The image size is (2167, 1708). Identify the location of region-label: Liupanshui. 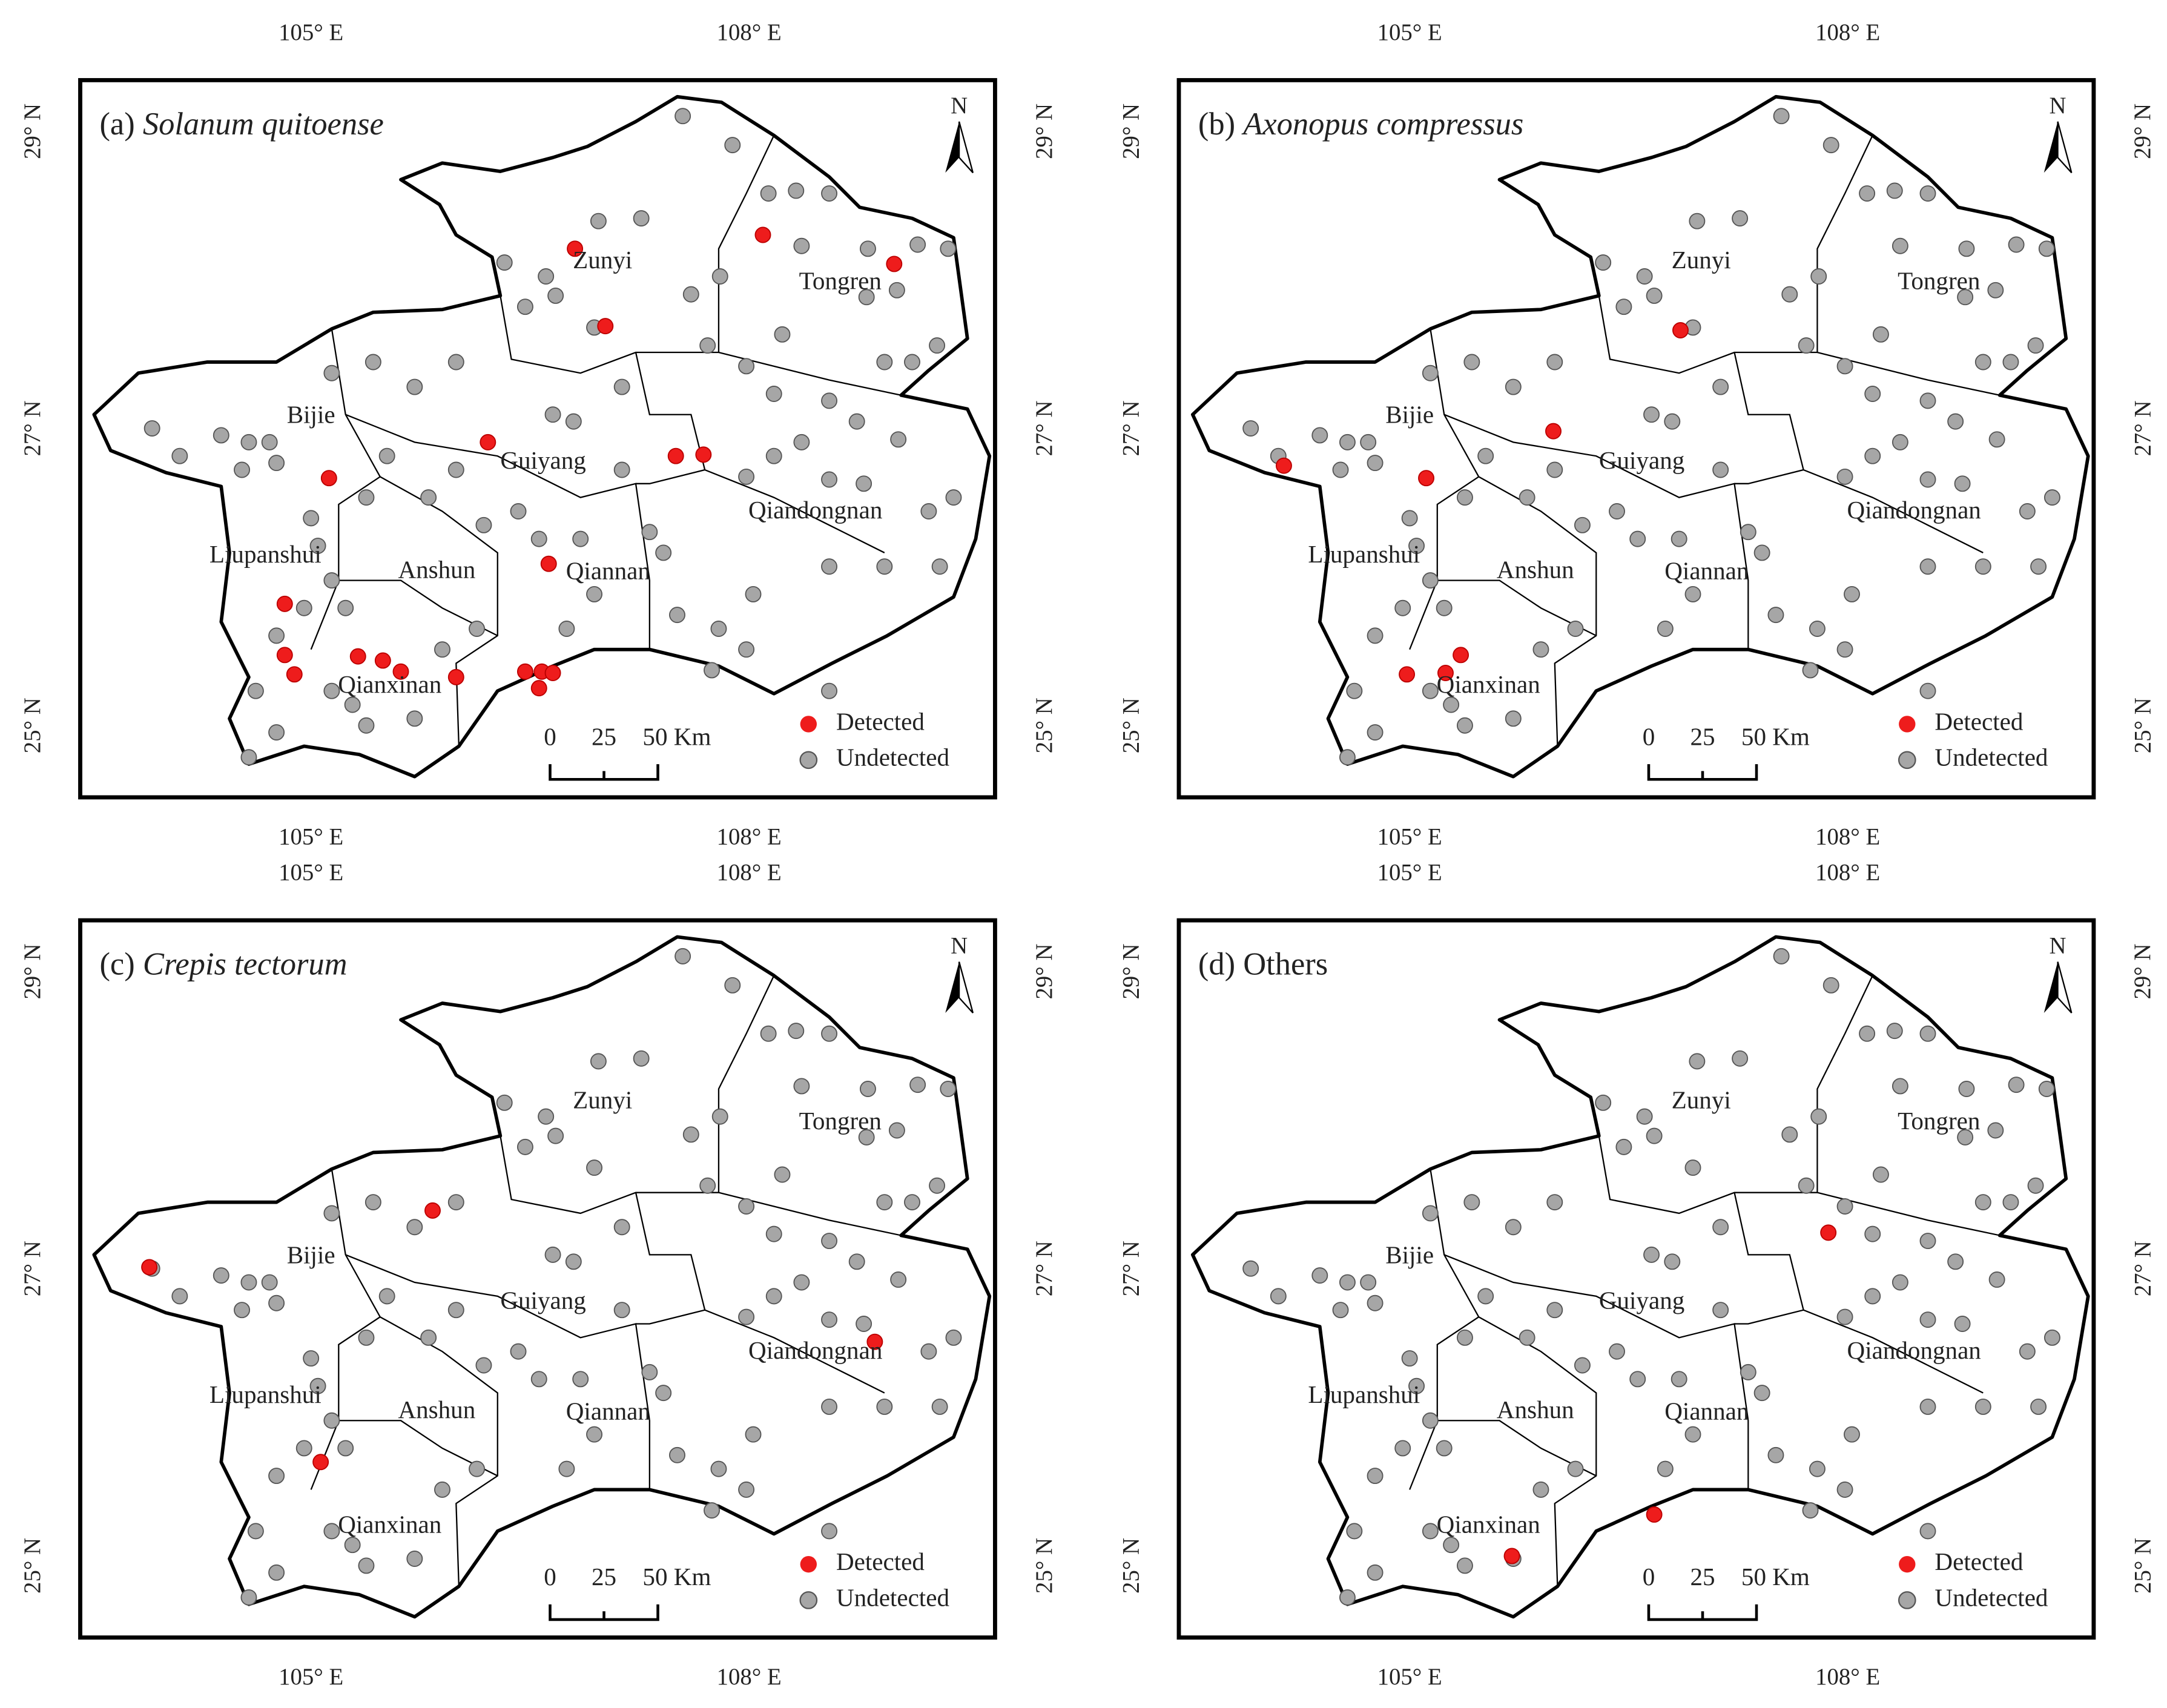
(1364, 1394).